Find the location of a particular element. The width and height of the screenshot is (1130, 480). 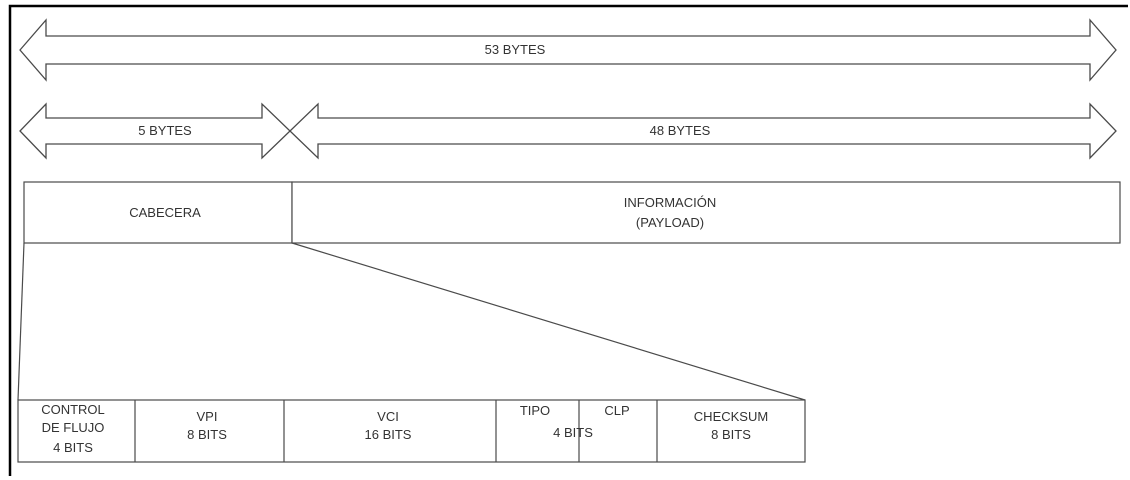

payload-box-rect is located at coordinates (706, 212).